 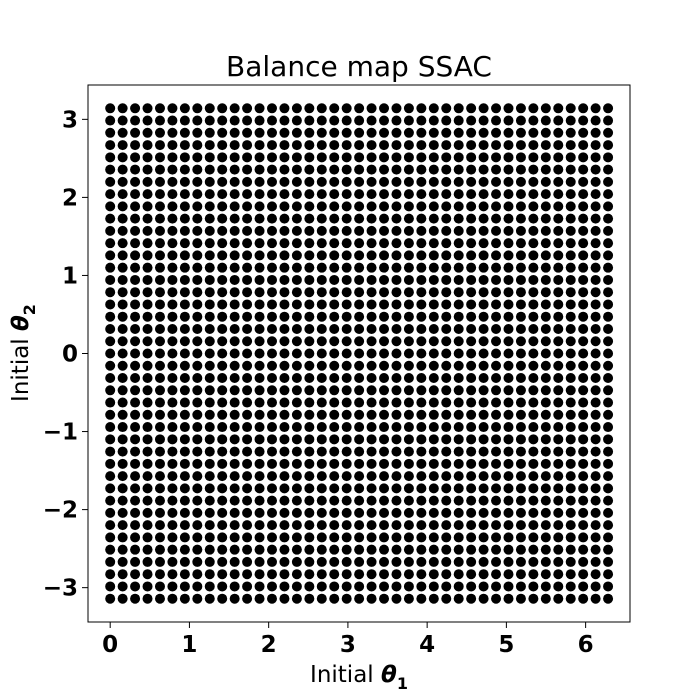 What do you see at coordinates (21, 323) in the screenshot?
I see `y-axis-label-symbol: θ` at bounding box center [21, 323].